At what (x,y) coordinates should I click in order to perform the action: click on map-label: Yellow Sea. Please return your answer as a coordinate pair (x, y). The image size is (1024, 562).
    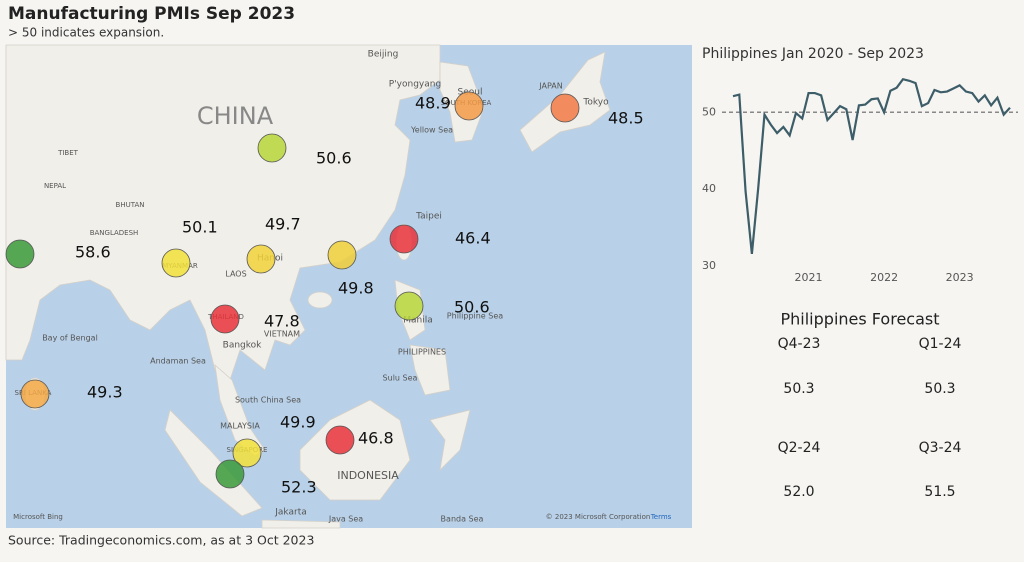
    Looking at the image, I should click on (431, 130).